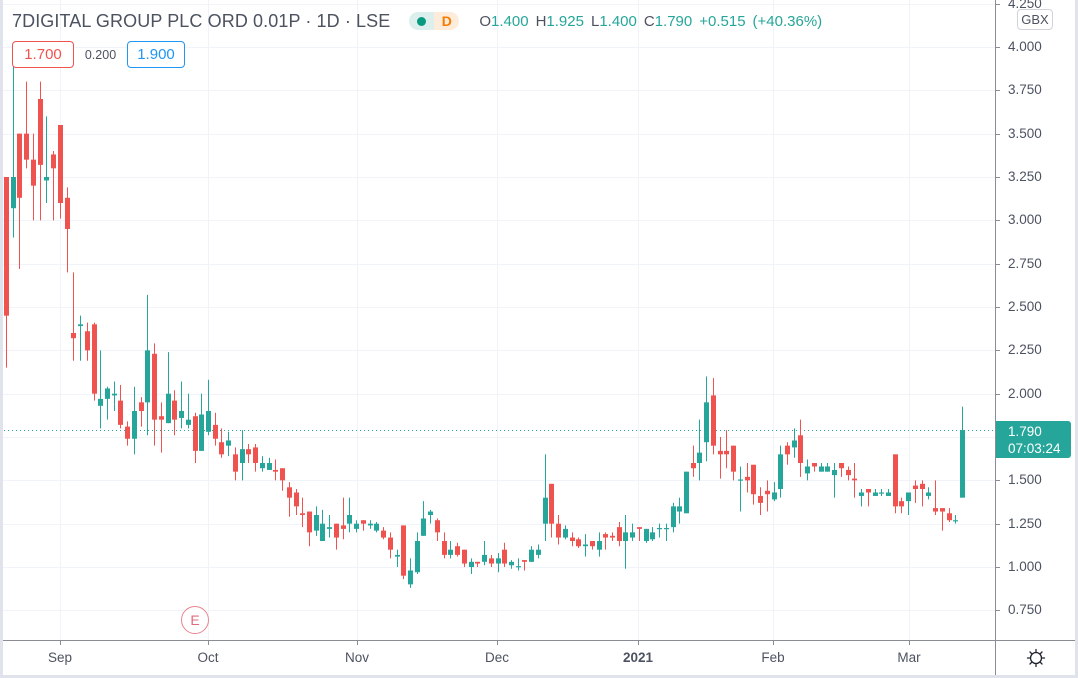 The width and height of the screenshot is (1078, 678). What do you see at coordinates (1035, 19) in the screenshot?
I see `currency-button: GBX` at bounding box center [1035, 19].